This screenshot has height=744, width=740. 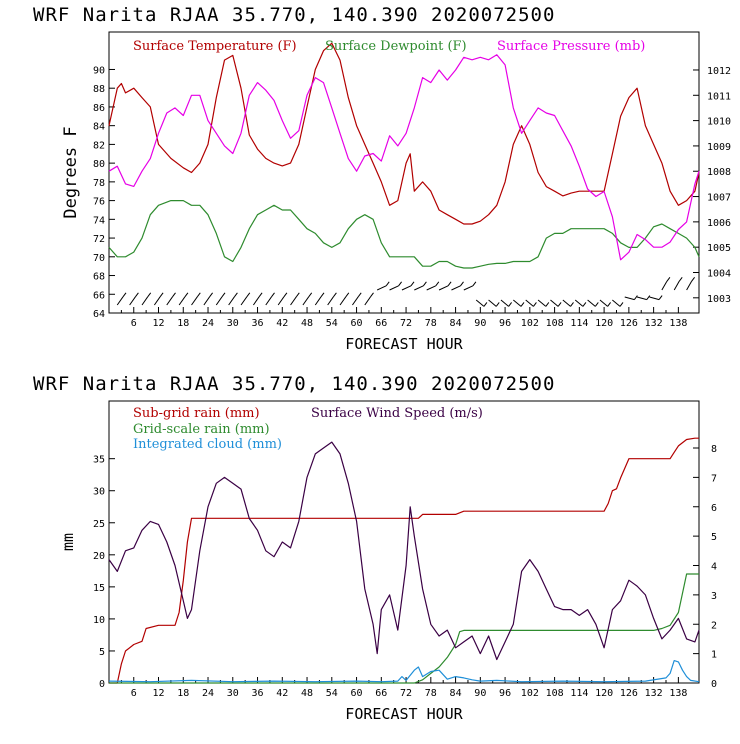 I want to click on rain-x-axis-label: FORECAST HOUR, so click(x=404, y=714).